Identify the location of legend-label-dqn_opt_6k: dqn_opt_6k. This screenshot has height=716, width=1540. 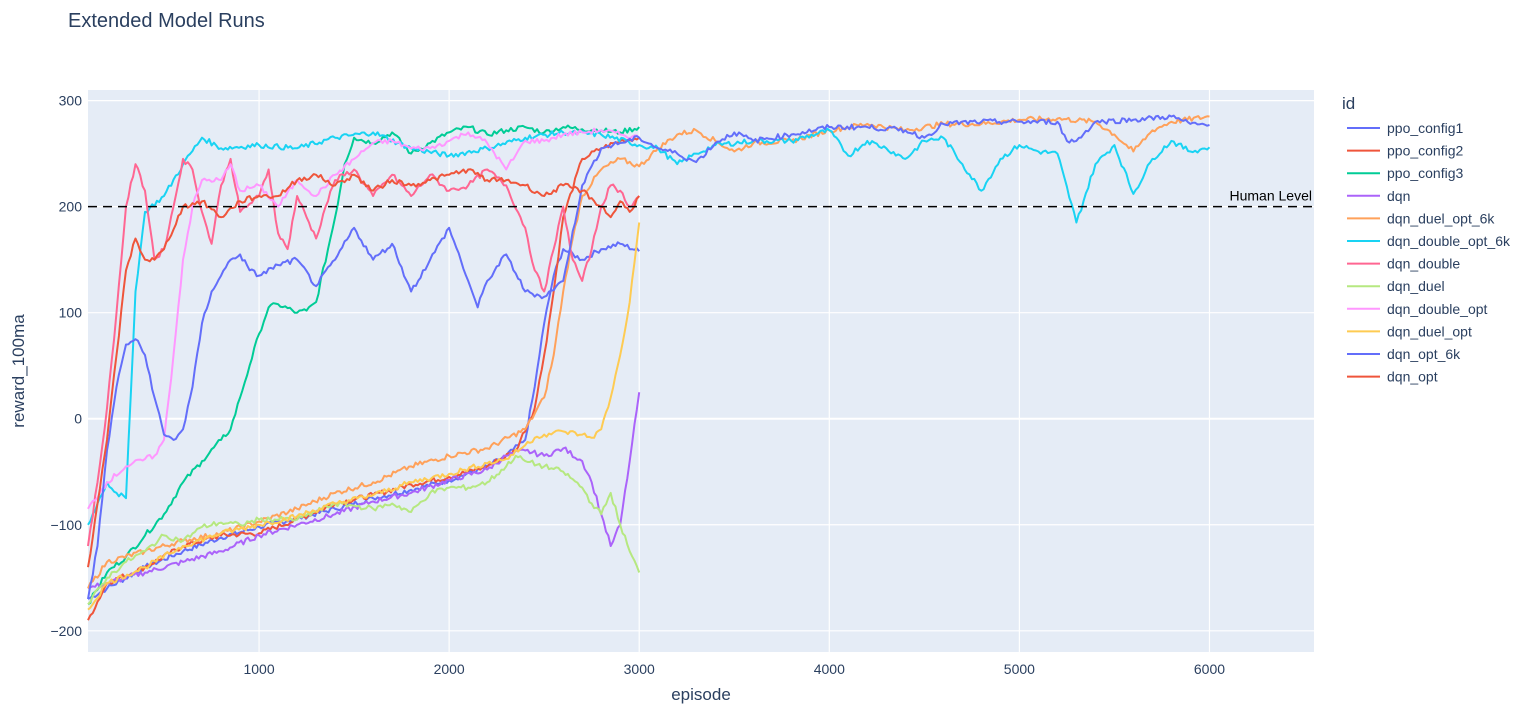
(1424, 354).